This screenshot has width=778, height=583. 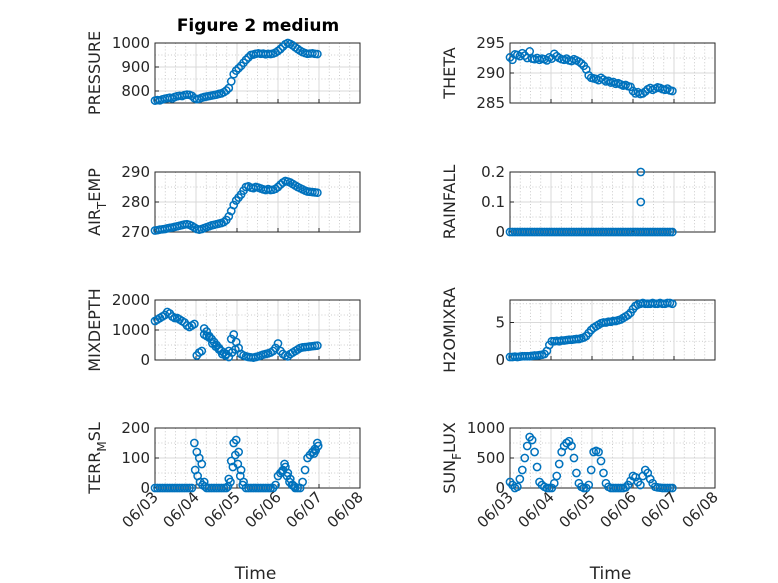 What do you see at coordinates (578, 73) in the screenshot?
I see `subplot-theta: 285 290 295 THETA` at bounding box center [578, 73].